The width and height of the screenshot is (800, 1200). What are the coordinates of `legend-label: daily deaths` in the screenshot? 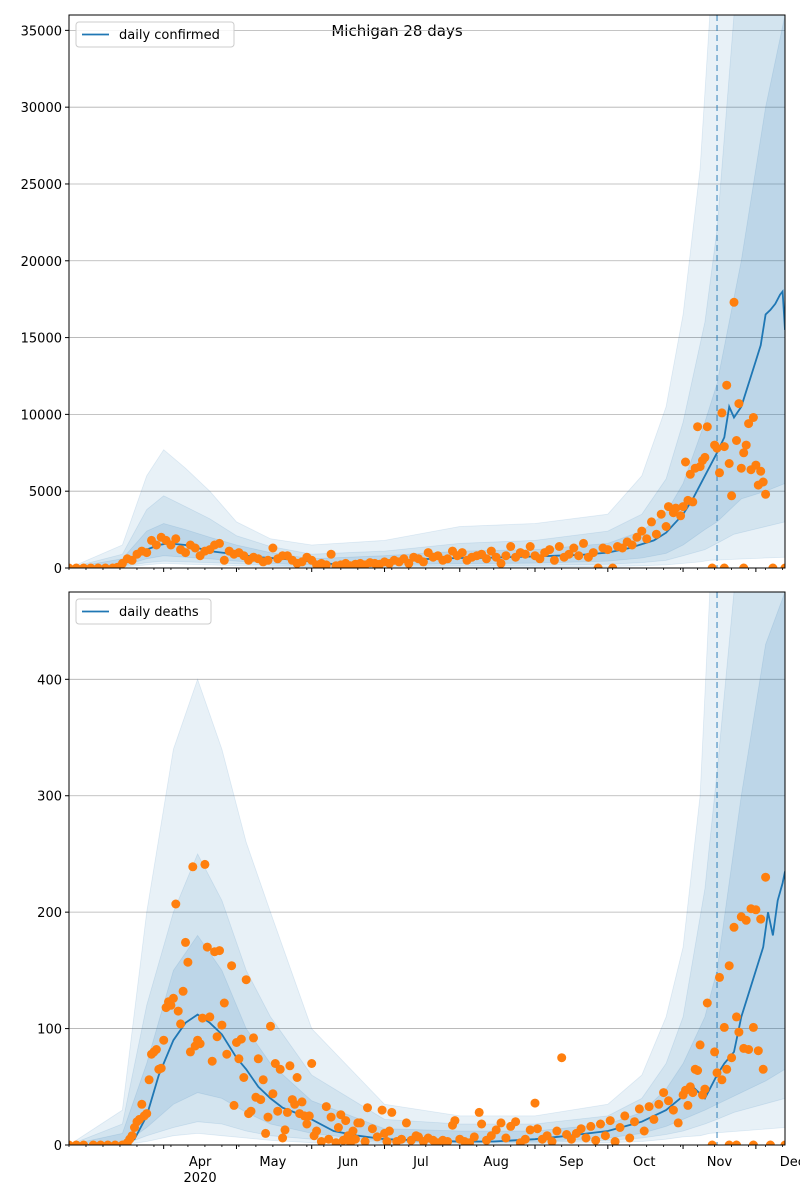 It's located at (159, 612).